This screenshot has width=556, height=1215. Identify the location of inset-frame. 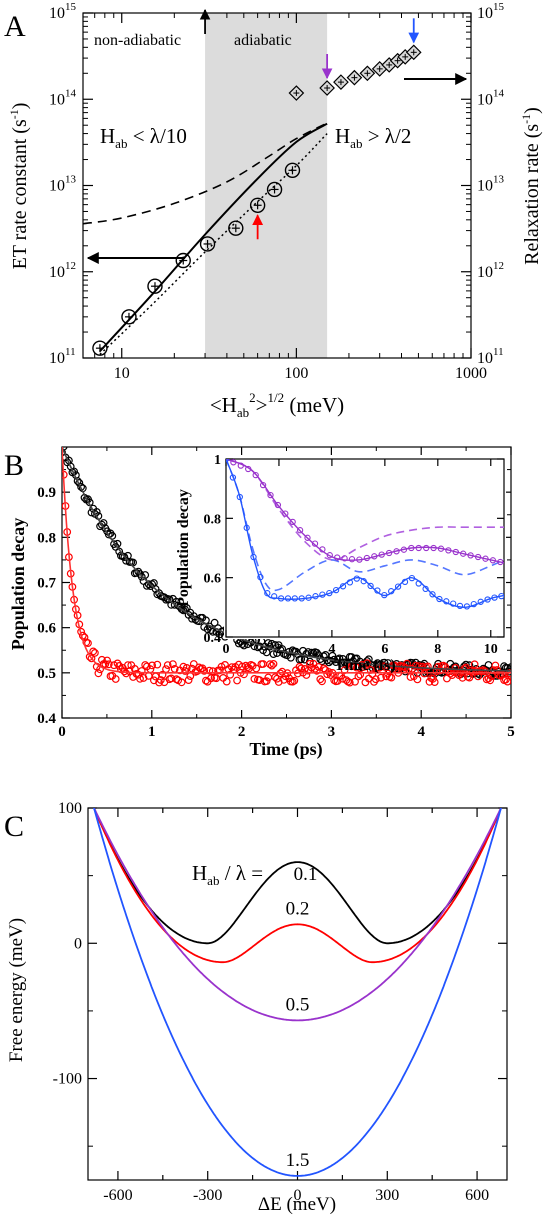
(365, 548).